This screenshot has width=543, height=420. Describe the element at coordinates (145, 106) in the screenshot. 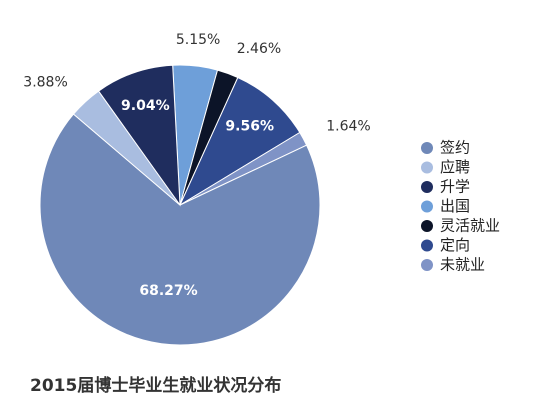

I see `slice-label: 9.04%` at that location.